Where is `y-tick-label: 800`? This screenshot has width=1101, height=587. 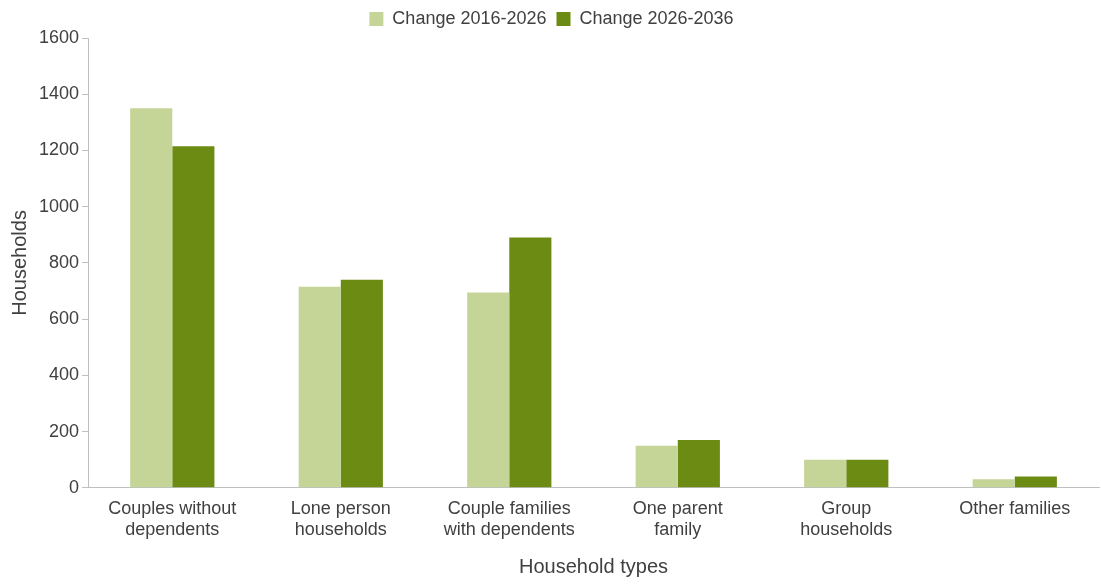 y-tick-label: 800 is located at coordinates (64, 261).